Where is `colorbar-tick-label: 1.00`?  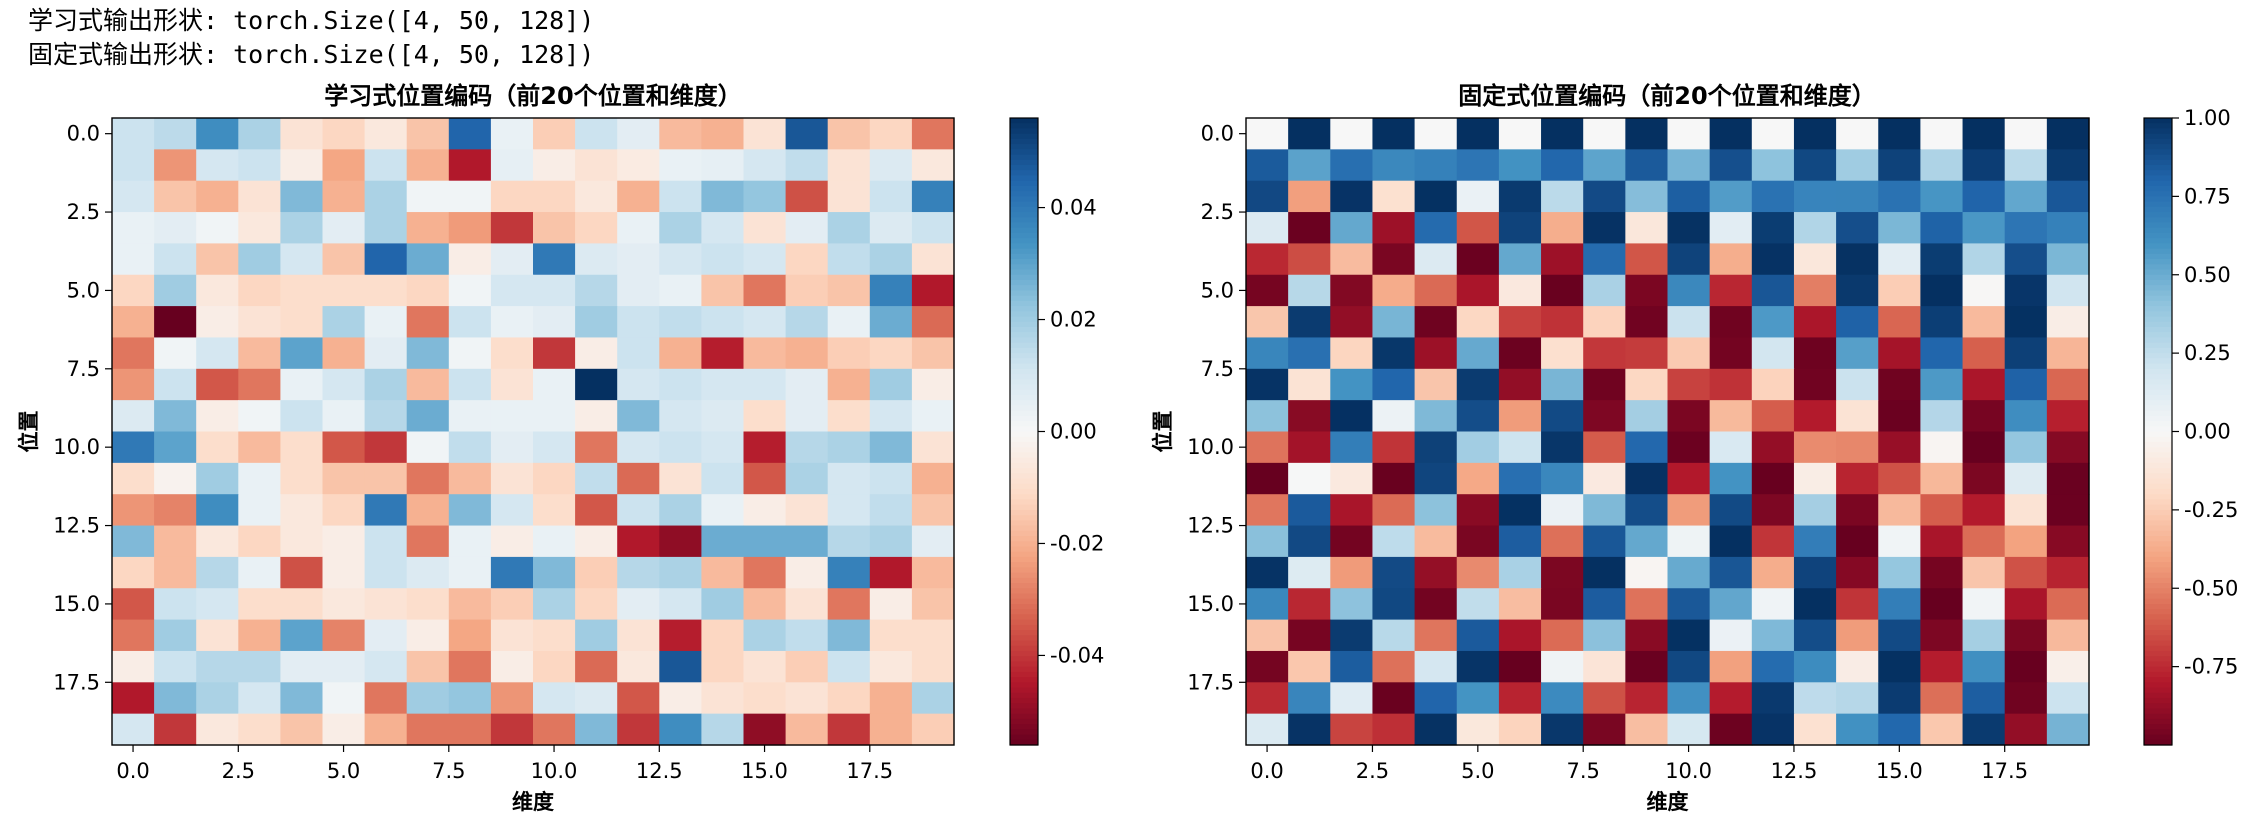 colorbar-tick-label: 1.00 is located at coordinates (2207, 118).